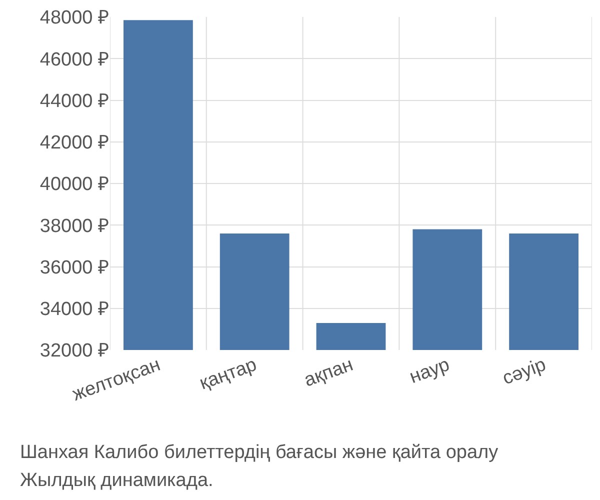  I want to click on text: Шанхая Калибо билеттердің бағасы және қайта оралу, so click(259, 452).